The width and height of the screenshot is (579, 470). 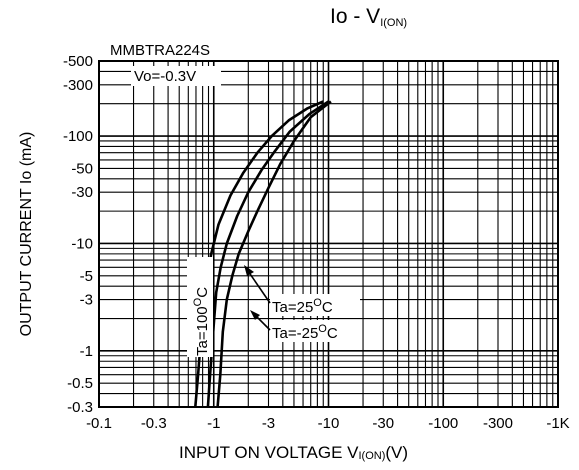 What do you see at coordinates (393, 23) in the screenshot?
I see `chart-title-sub: I(ON)` at bounding box center [393, 23].